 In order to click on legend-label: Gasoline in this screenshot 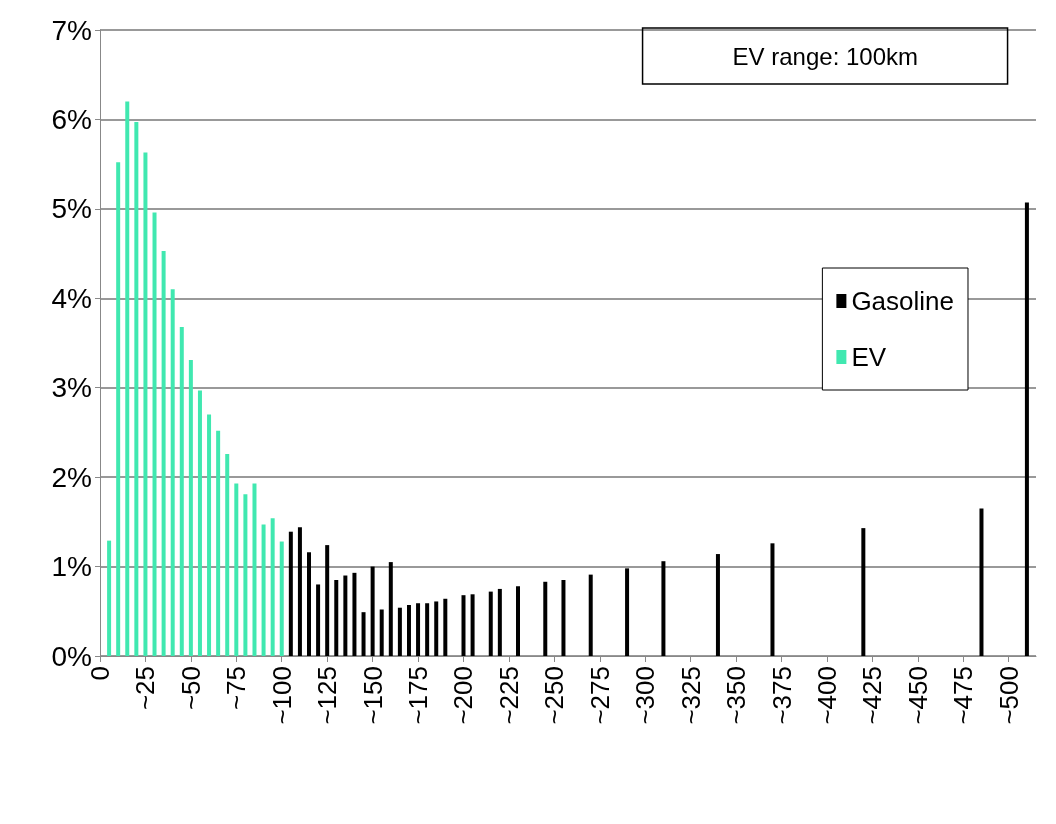, I will do `click(903, 301)`.